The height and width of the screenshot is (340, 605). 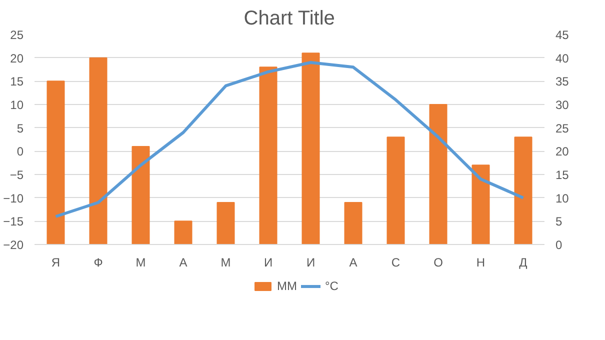 I want to click on y-tick-label: −10, so click(x=13, y=198).